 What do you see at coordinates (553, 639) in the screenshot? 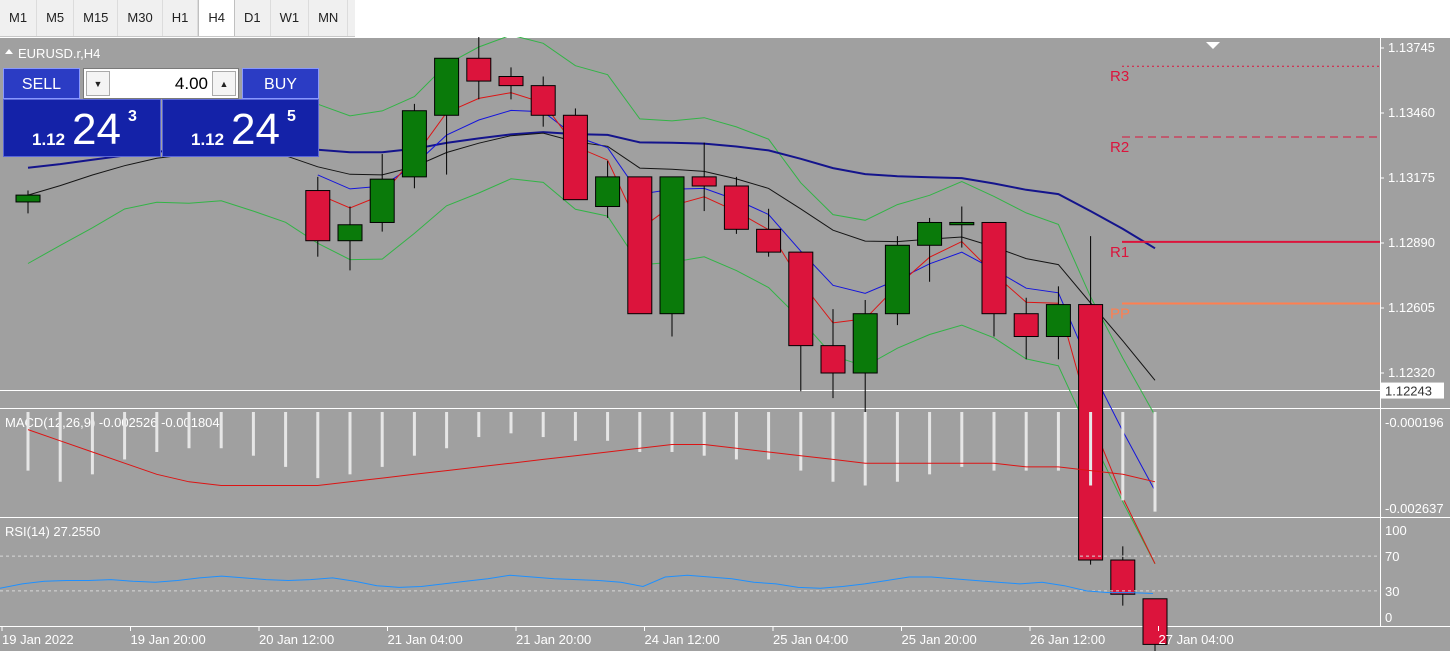
I see `time-axis-label: 21 Jan 20:00` at bounding box center [553, 639].